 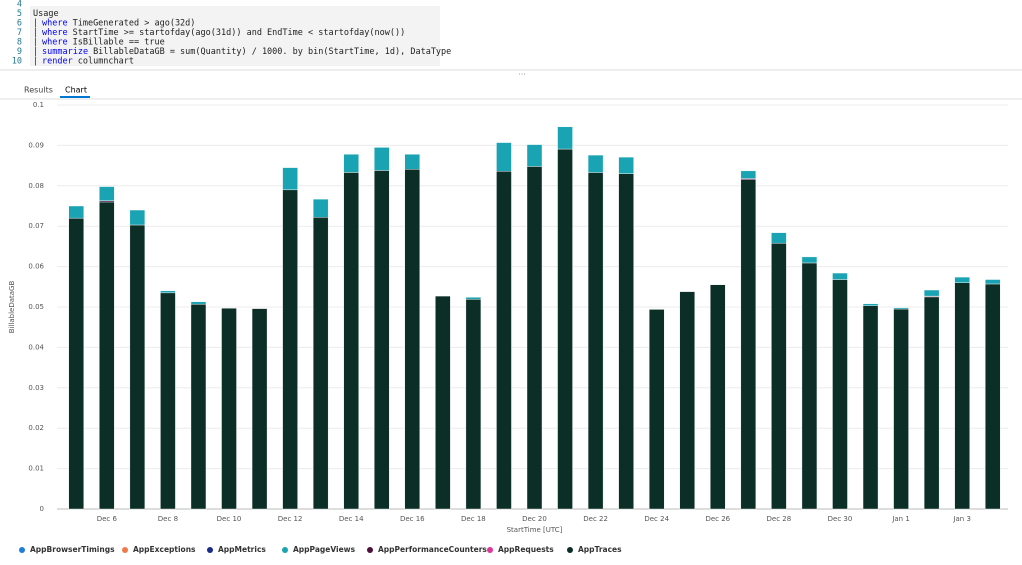 What do you see at coordinates (595, 519) in the screenshot?
I see `x-tick-label: Dec 22` at bounding box center [595, 519].